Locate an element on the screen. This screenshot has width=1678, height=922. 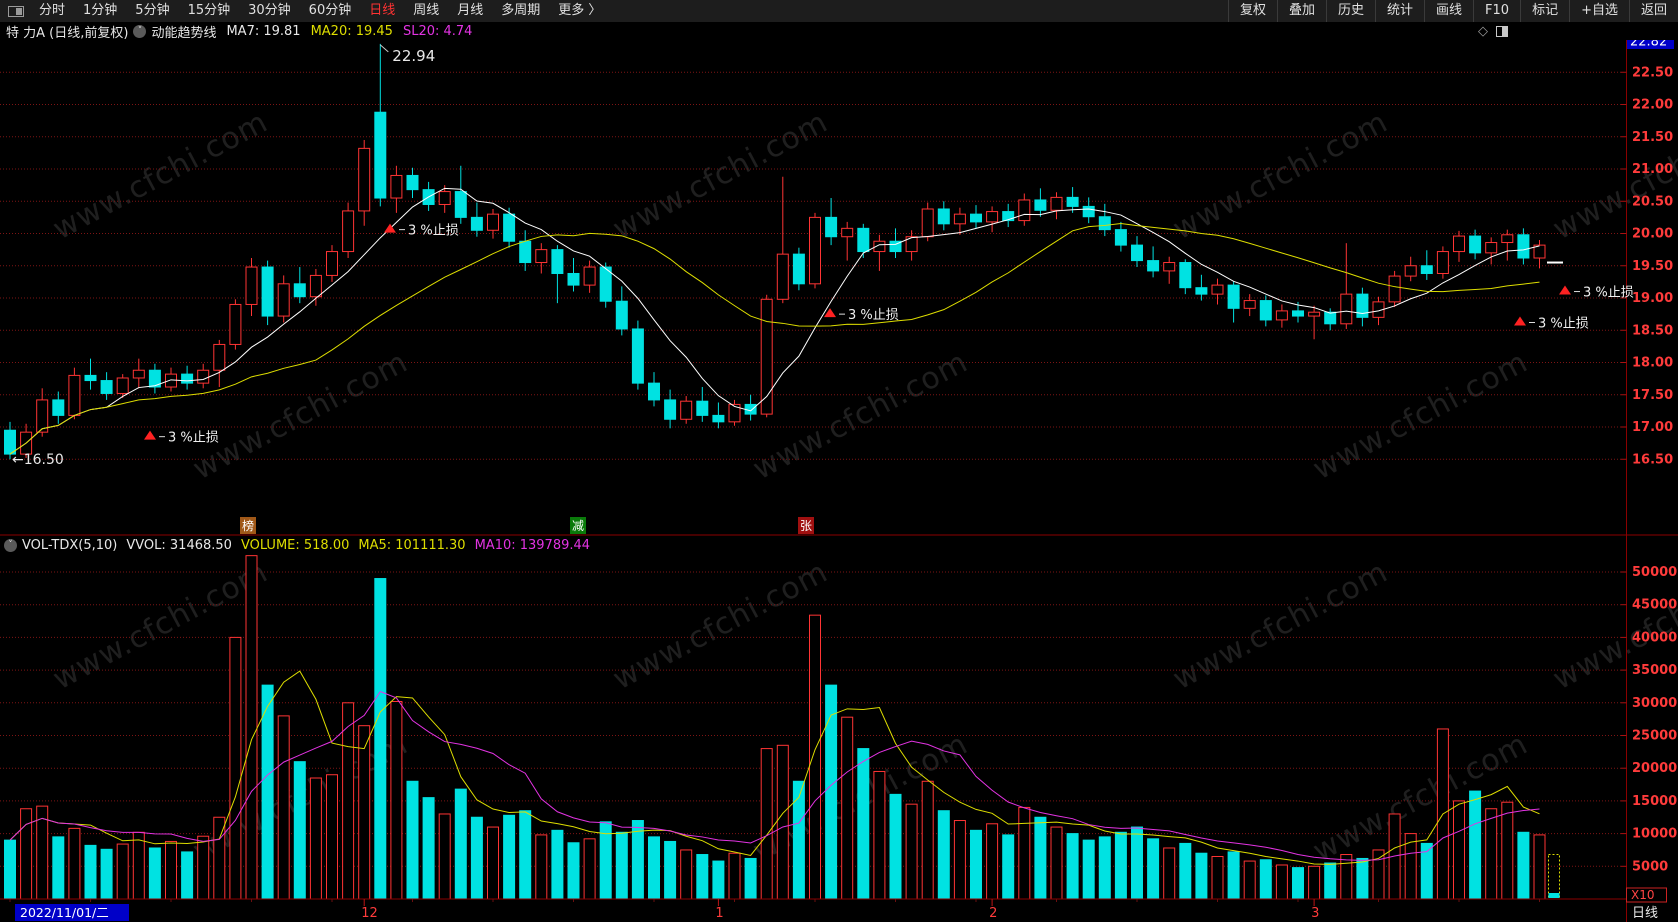
diamond-icon: ◇ is located at coordinates (1483, 31).